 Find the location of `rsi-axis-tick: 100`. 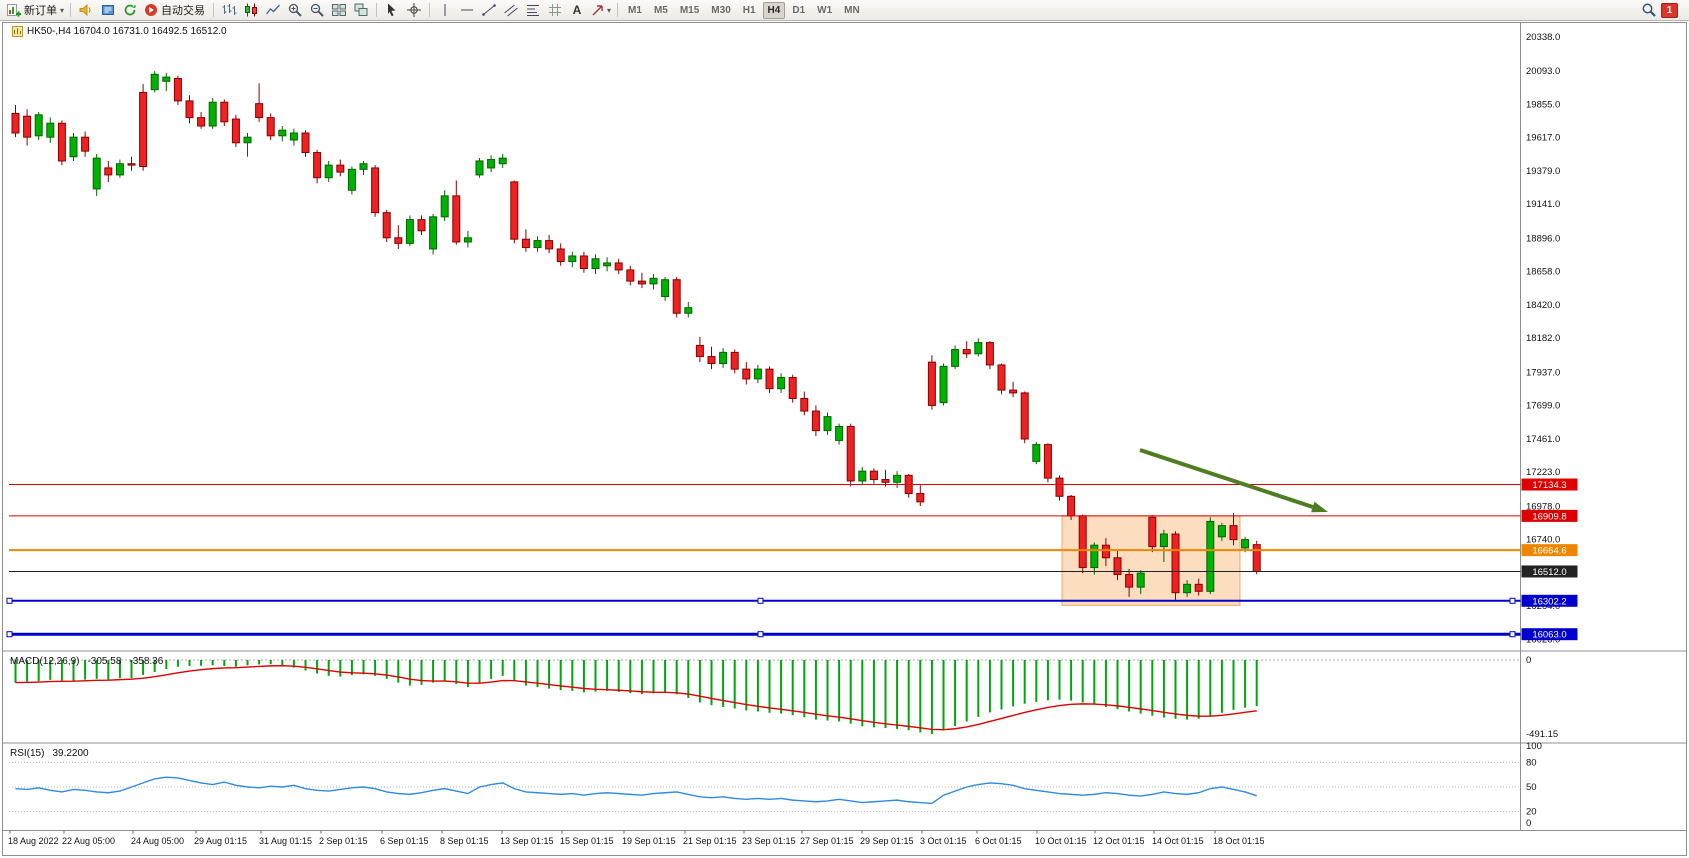

rsi-axis-tick: 100 is located at coordinates (1534, 746).